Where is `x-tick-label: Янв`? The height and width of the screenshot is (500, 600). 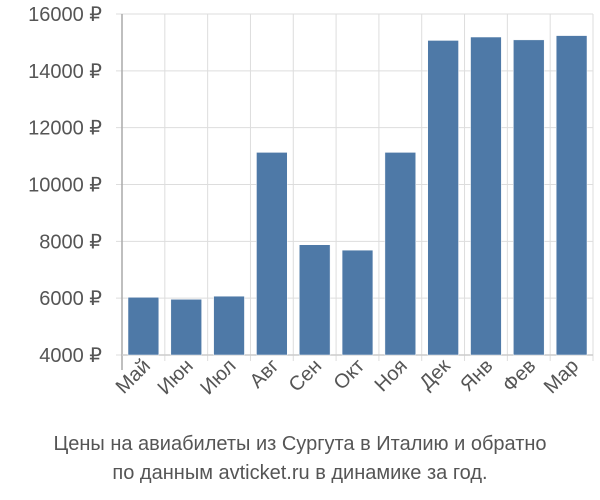
x-tick-label: Янв is located at coordinates (476, 375).